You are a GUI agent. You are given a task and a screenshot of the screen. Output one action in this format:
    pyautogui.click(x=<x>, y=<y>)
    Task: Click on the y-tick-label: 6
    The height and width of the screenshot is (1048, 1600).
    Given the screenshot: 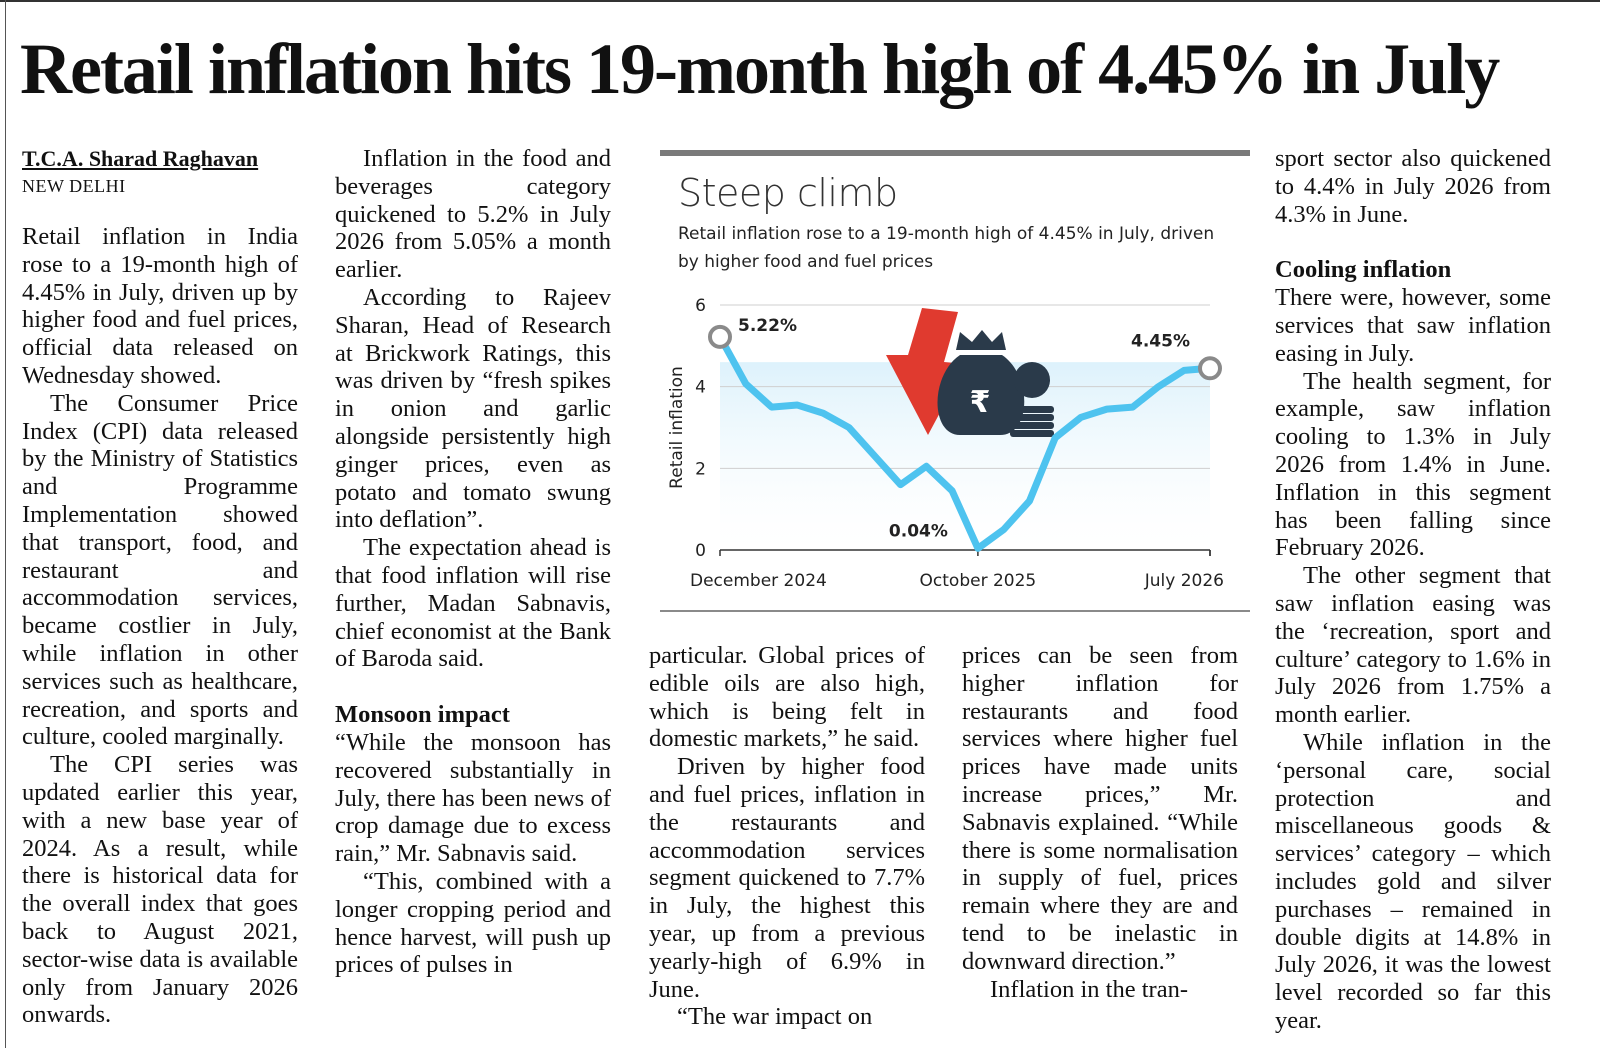 What is the action you would take?
    pyautogui.click(x=700, y=306)
    